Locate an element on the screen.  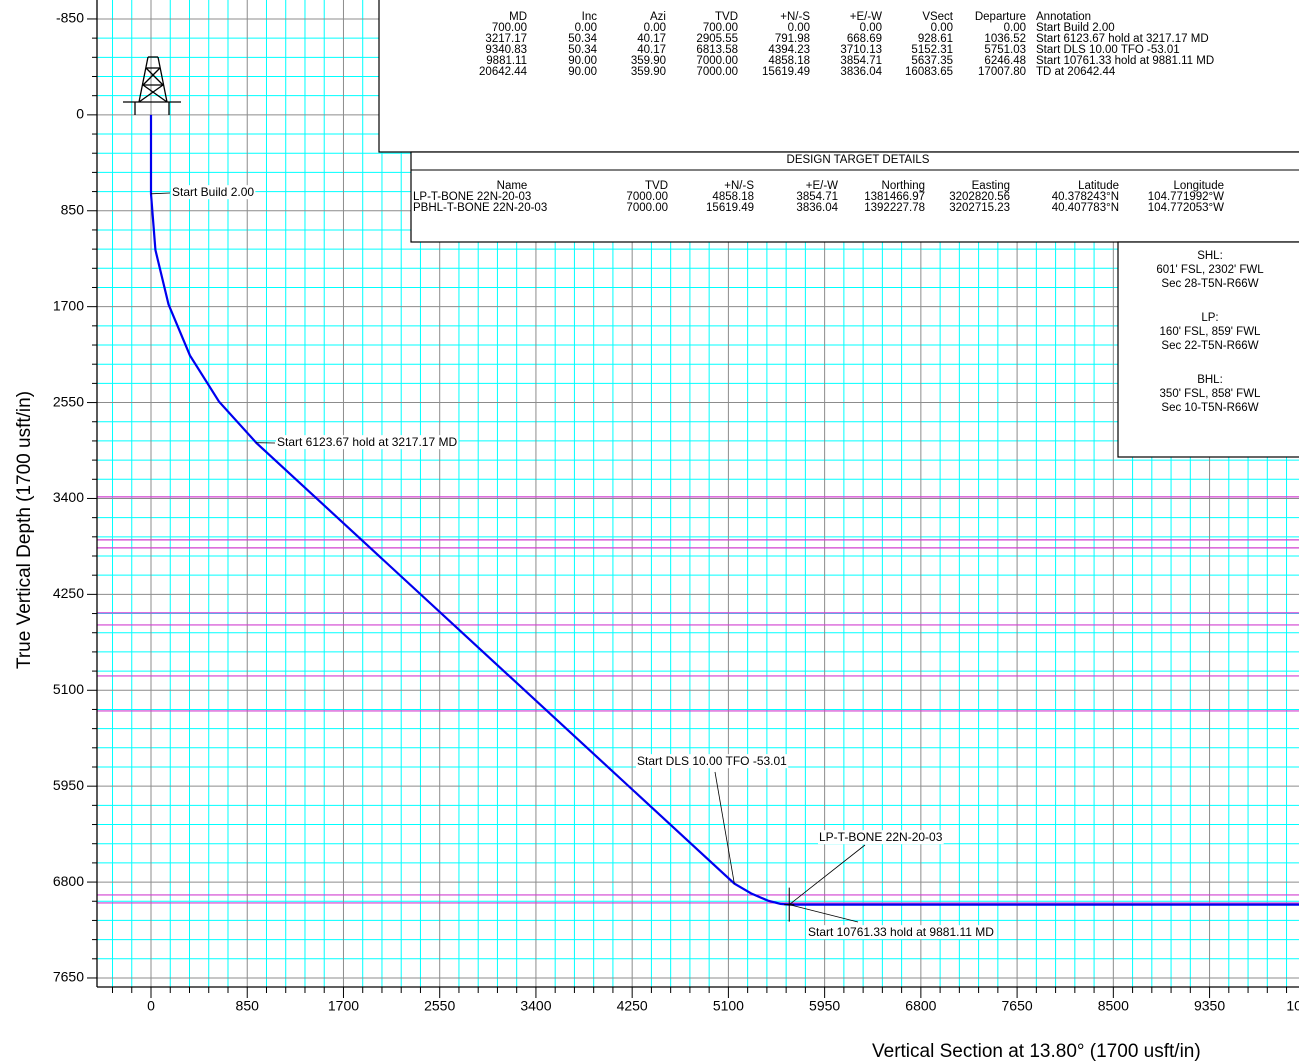
target-cell: 104.771992°W is located at coordinates (1186, 197).